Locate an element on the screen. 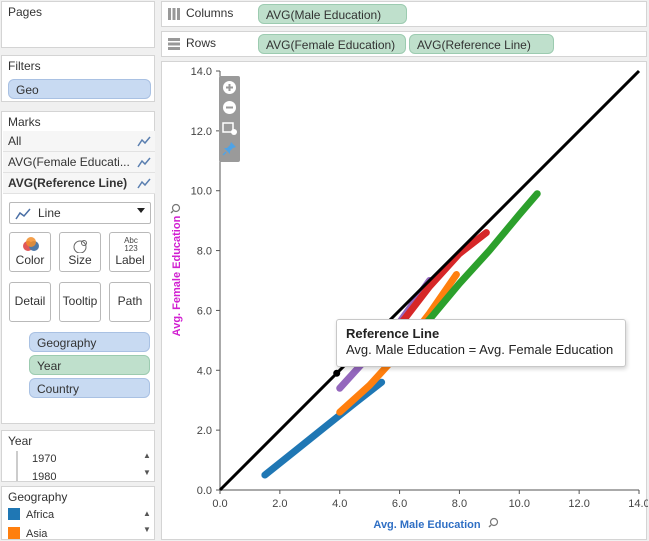 This screenshot has height=541, width=649. marks-field-year: Year is located at coordinates (89, 365).